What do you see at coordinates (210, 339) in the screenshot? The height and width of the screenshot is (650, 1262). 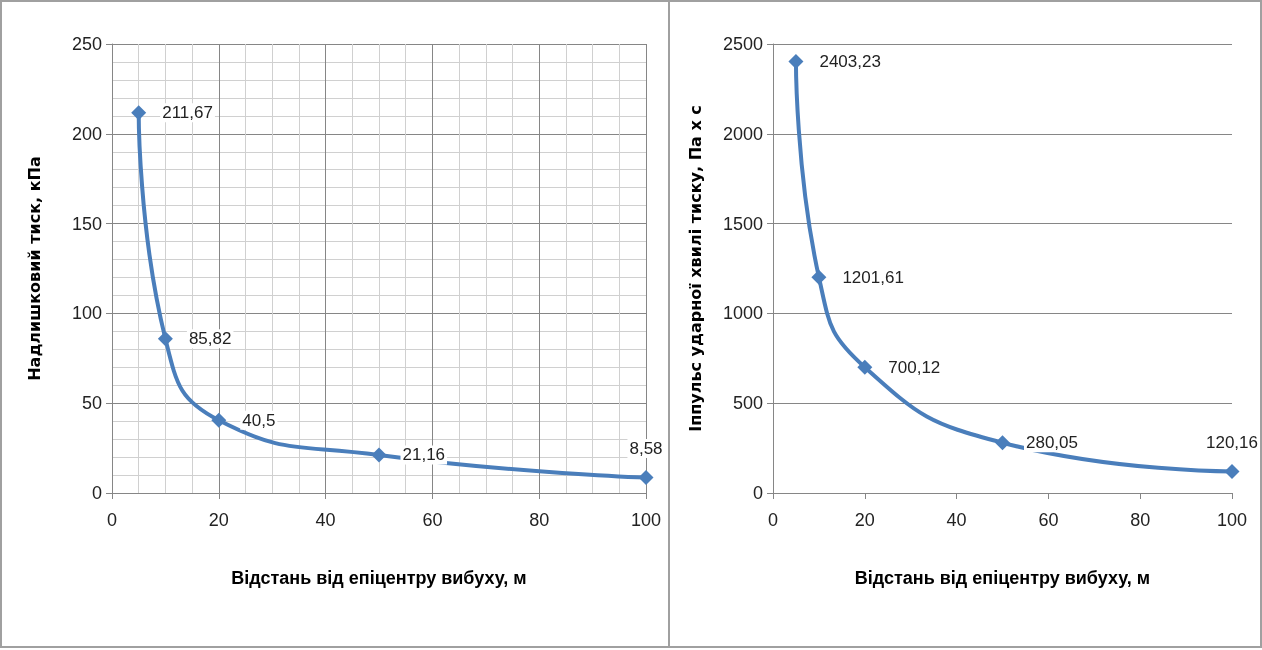 I see `data-label: 85,82` at bounding box center [210, 339].